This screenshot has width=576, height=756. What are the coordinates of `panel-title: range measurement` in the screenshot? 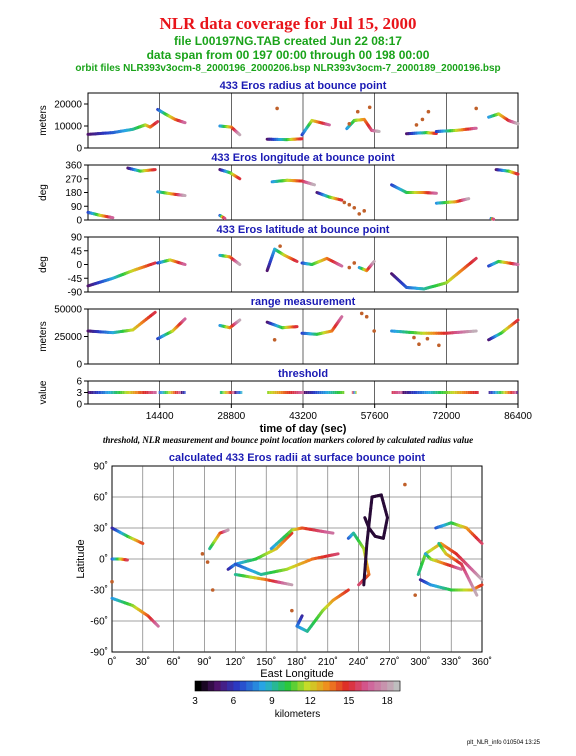 It's located at (303, 302).